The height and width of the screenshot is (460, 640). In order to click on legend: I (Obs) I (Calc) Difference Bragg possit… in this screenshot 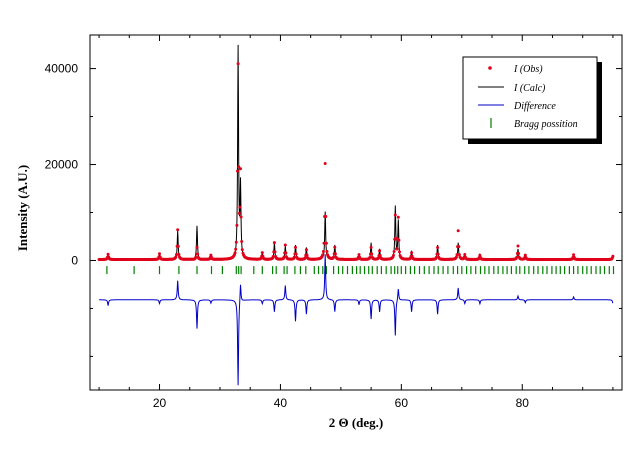, I will do `click(532, 100)`.